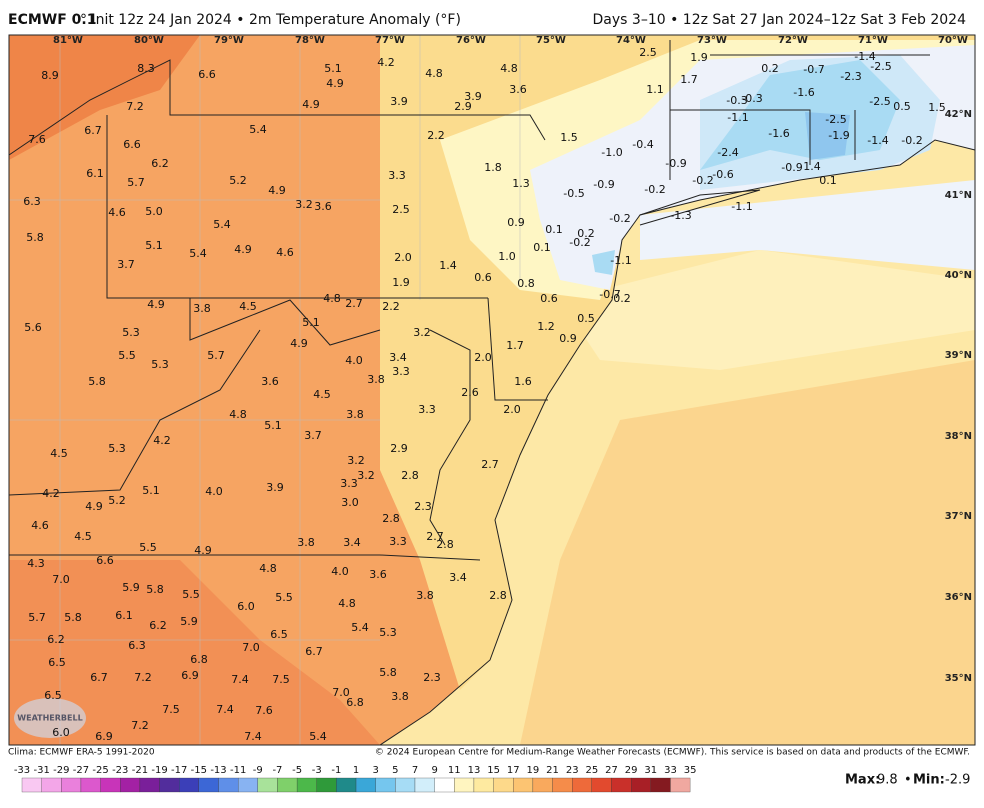 The width and height of the screenshot is (984, 808). What do you see at coordinates (572, 770) in the screenshot?
I see `colorbar-tick-label: 23` at bounding box center [572, 770].